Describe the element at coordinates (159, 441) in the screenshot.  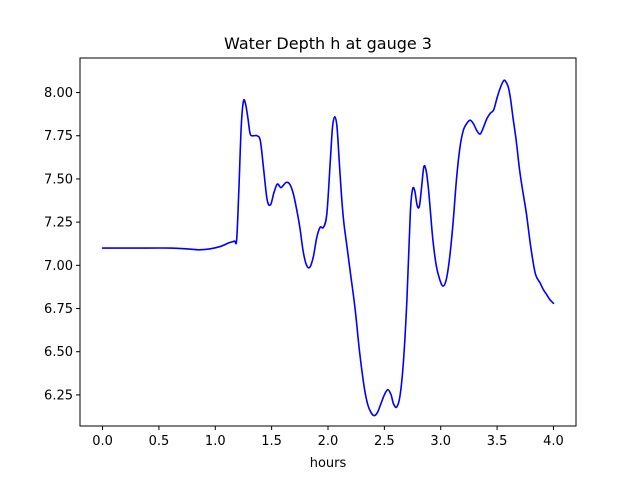
I see `x-tick-label: 0.5` at that location.